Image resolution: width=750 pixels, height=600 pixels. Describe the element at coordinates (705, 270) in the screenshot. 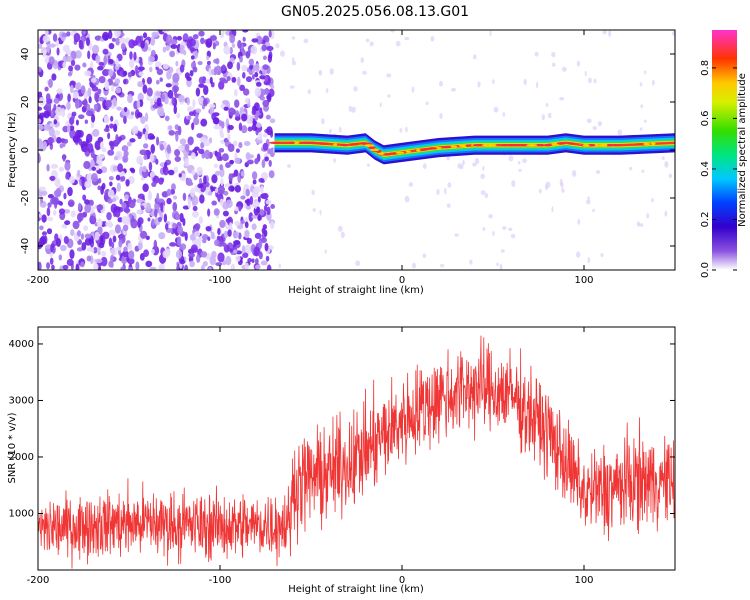

I see `colorbar-tick-label: 0.0` at that location.